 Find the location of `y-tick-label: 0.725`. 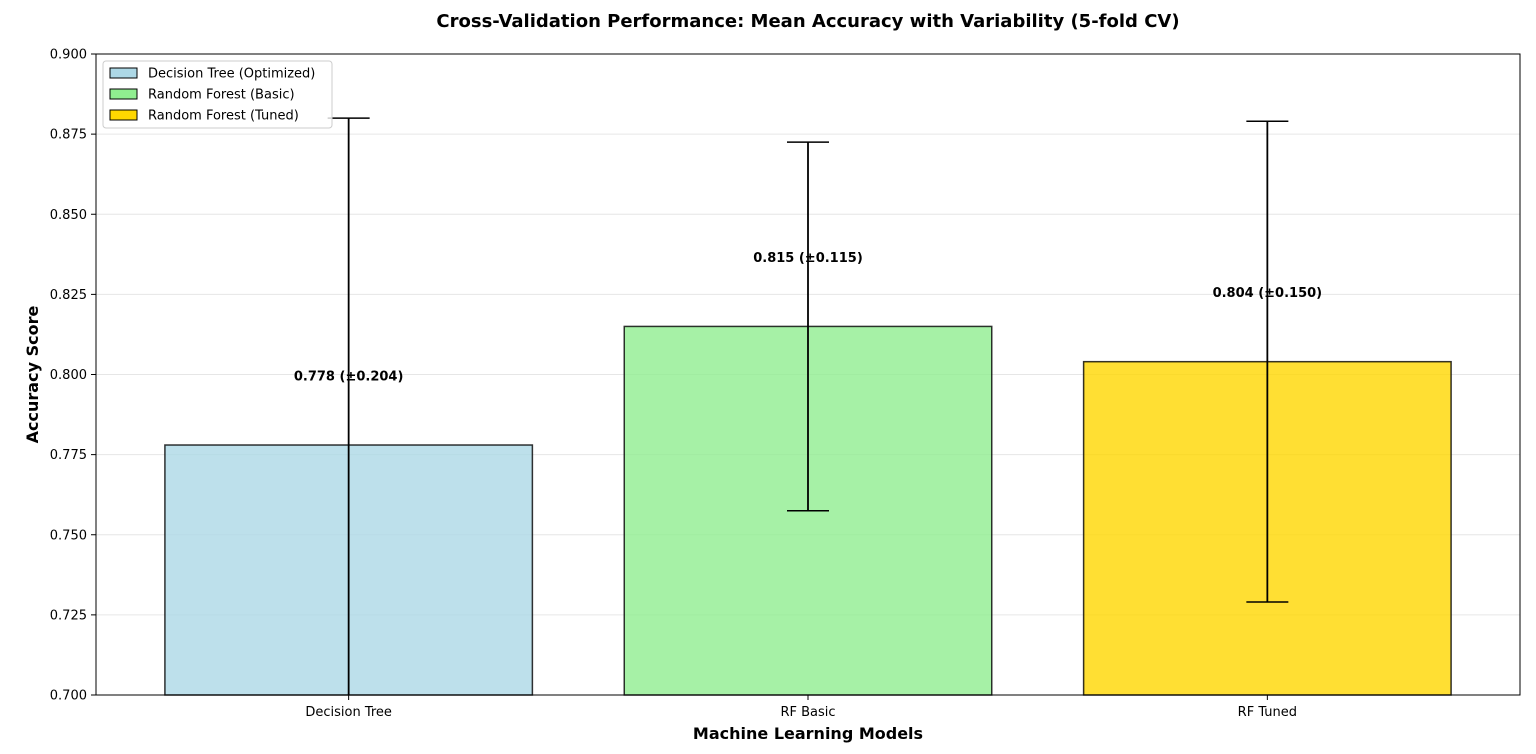

y-tick-label: 0.725 is located at coordinates (68, 615).